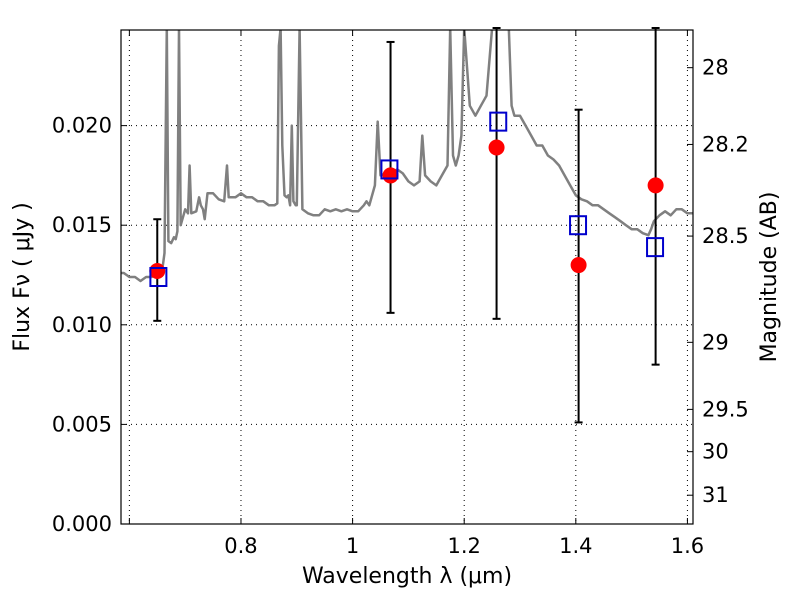  I want to click on right-tick-label: 28.2, so click(725, 144).